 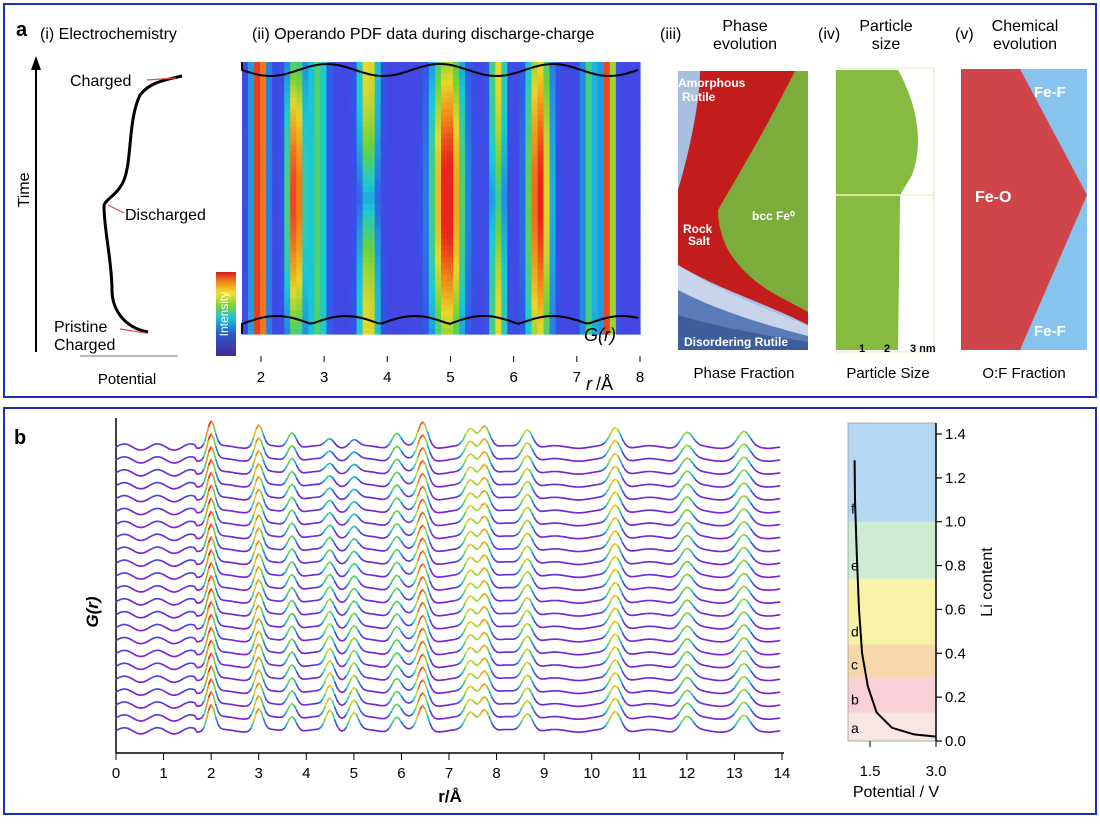 What do you see at coordinates (80, 327) in the screenshot?
I see `pristine-label: Pristine` at bounding box center [80, 327].